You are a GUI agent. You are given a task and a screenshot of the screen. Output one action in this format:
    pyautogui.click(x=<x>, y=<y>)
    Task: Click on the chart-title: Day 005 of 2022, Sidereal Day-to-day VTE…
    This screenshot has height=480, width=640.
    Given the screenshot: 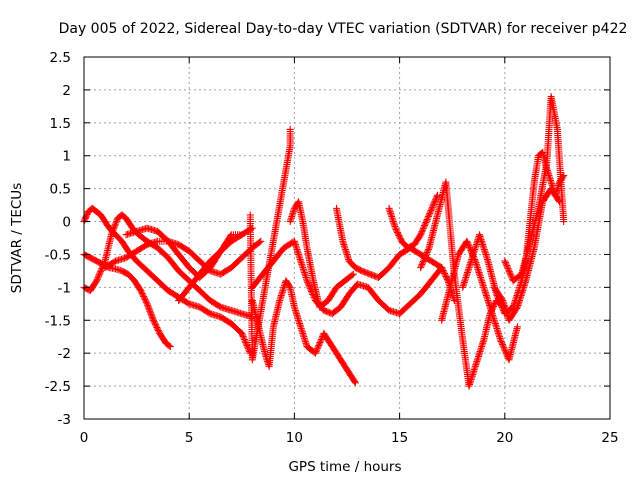 What is the action you would take?
    pyautogui.click(x=343, y=29)
    